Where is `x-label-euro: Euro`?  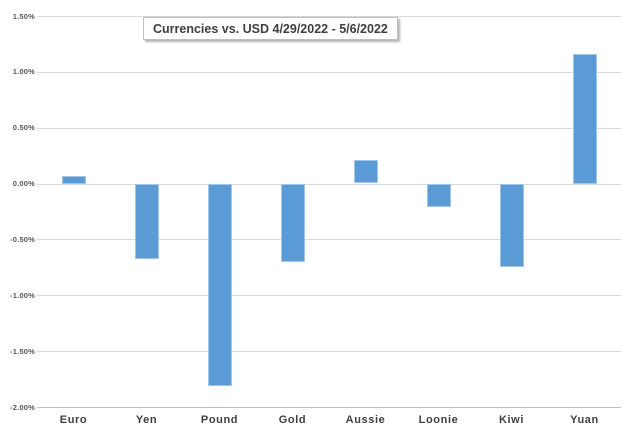
x-label-euro: Euro is located at coordinates (73, 420).